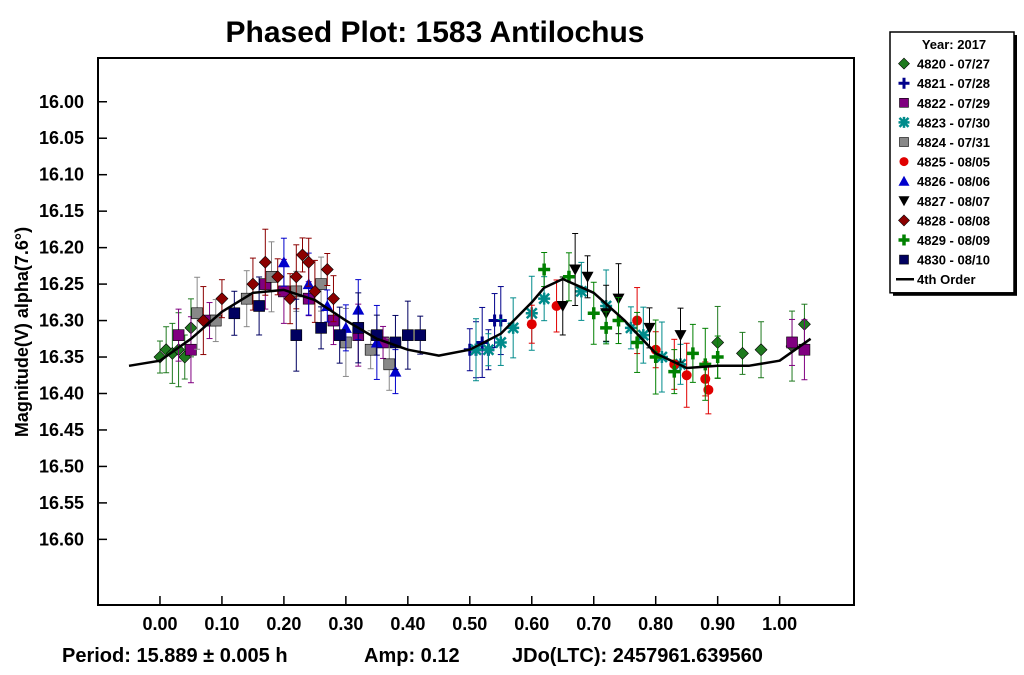 This screenshot has height=675, width=1024. Describe the element at coordinates (61, 539) in the screenshot. I see `y-tick-label: 16.60` at that location.